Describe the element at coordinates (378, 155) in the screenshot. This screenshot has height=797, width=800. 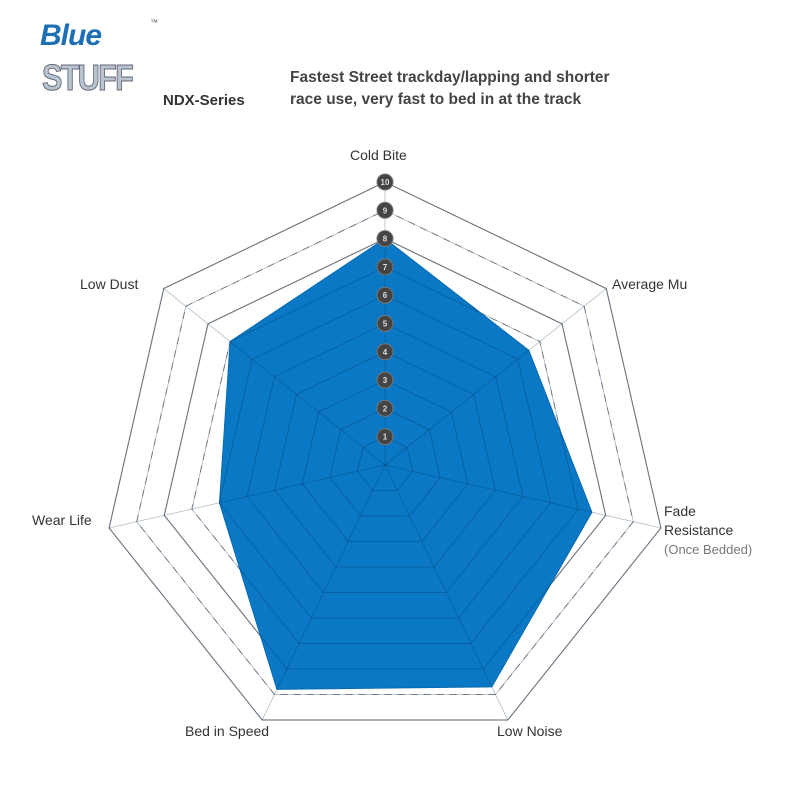
I see `axis-label-cold-bite: Cold Bite` at that location.